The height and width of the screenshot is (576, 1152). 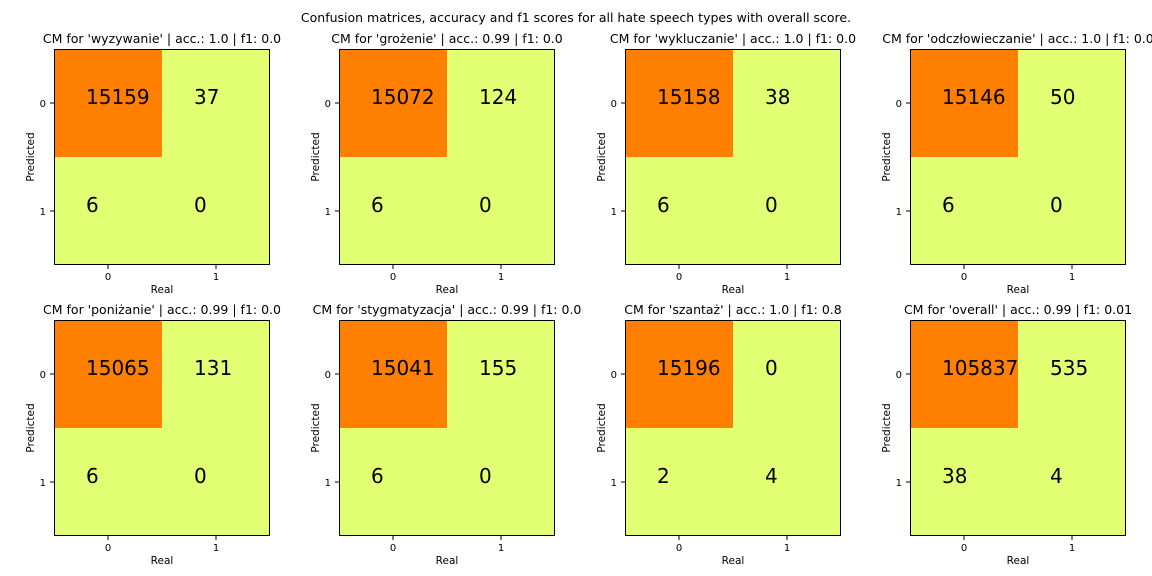 I want to click on panel-title: CM for 'szantaż' | acc.: 1.0 | f1: 0.8, so click(x=733, y=309).